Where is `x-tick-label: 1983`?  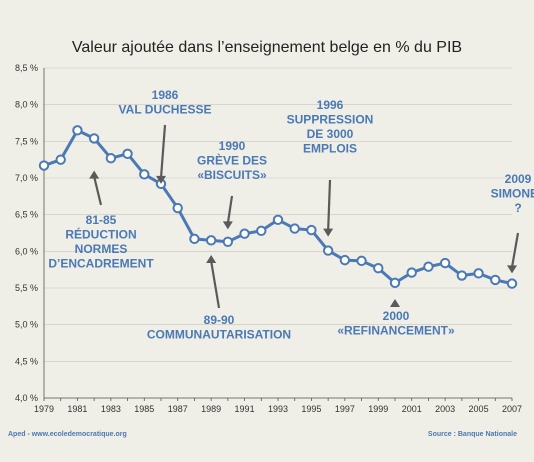
x-tick-label: 1983 is located at coordinates (111, 409).